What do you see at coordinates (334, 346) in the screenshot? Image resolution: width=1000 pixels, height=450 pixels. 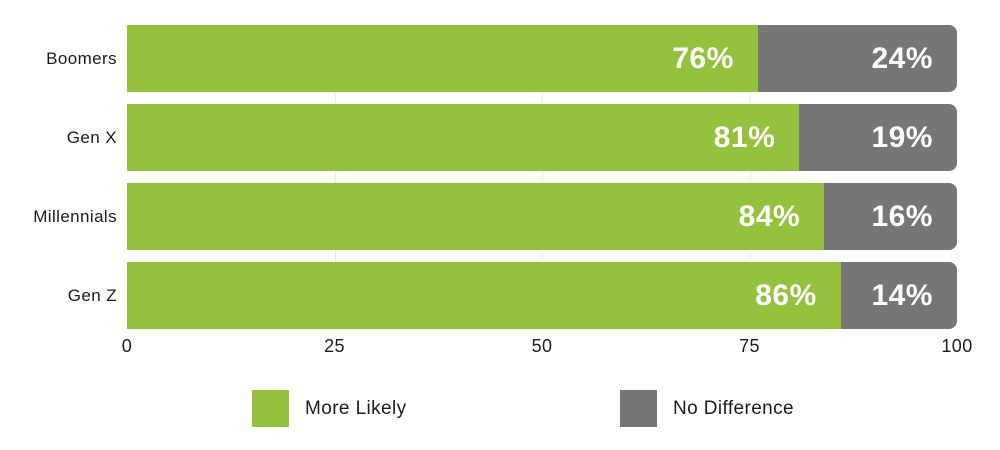 I see `x-tick-label: 25` at bounding box center [334, 346].